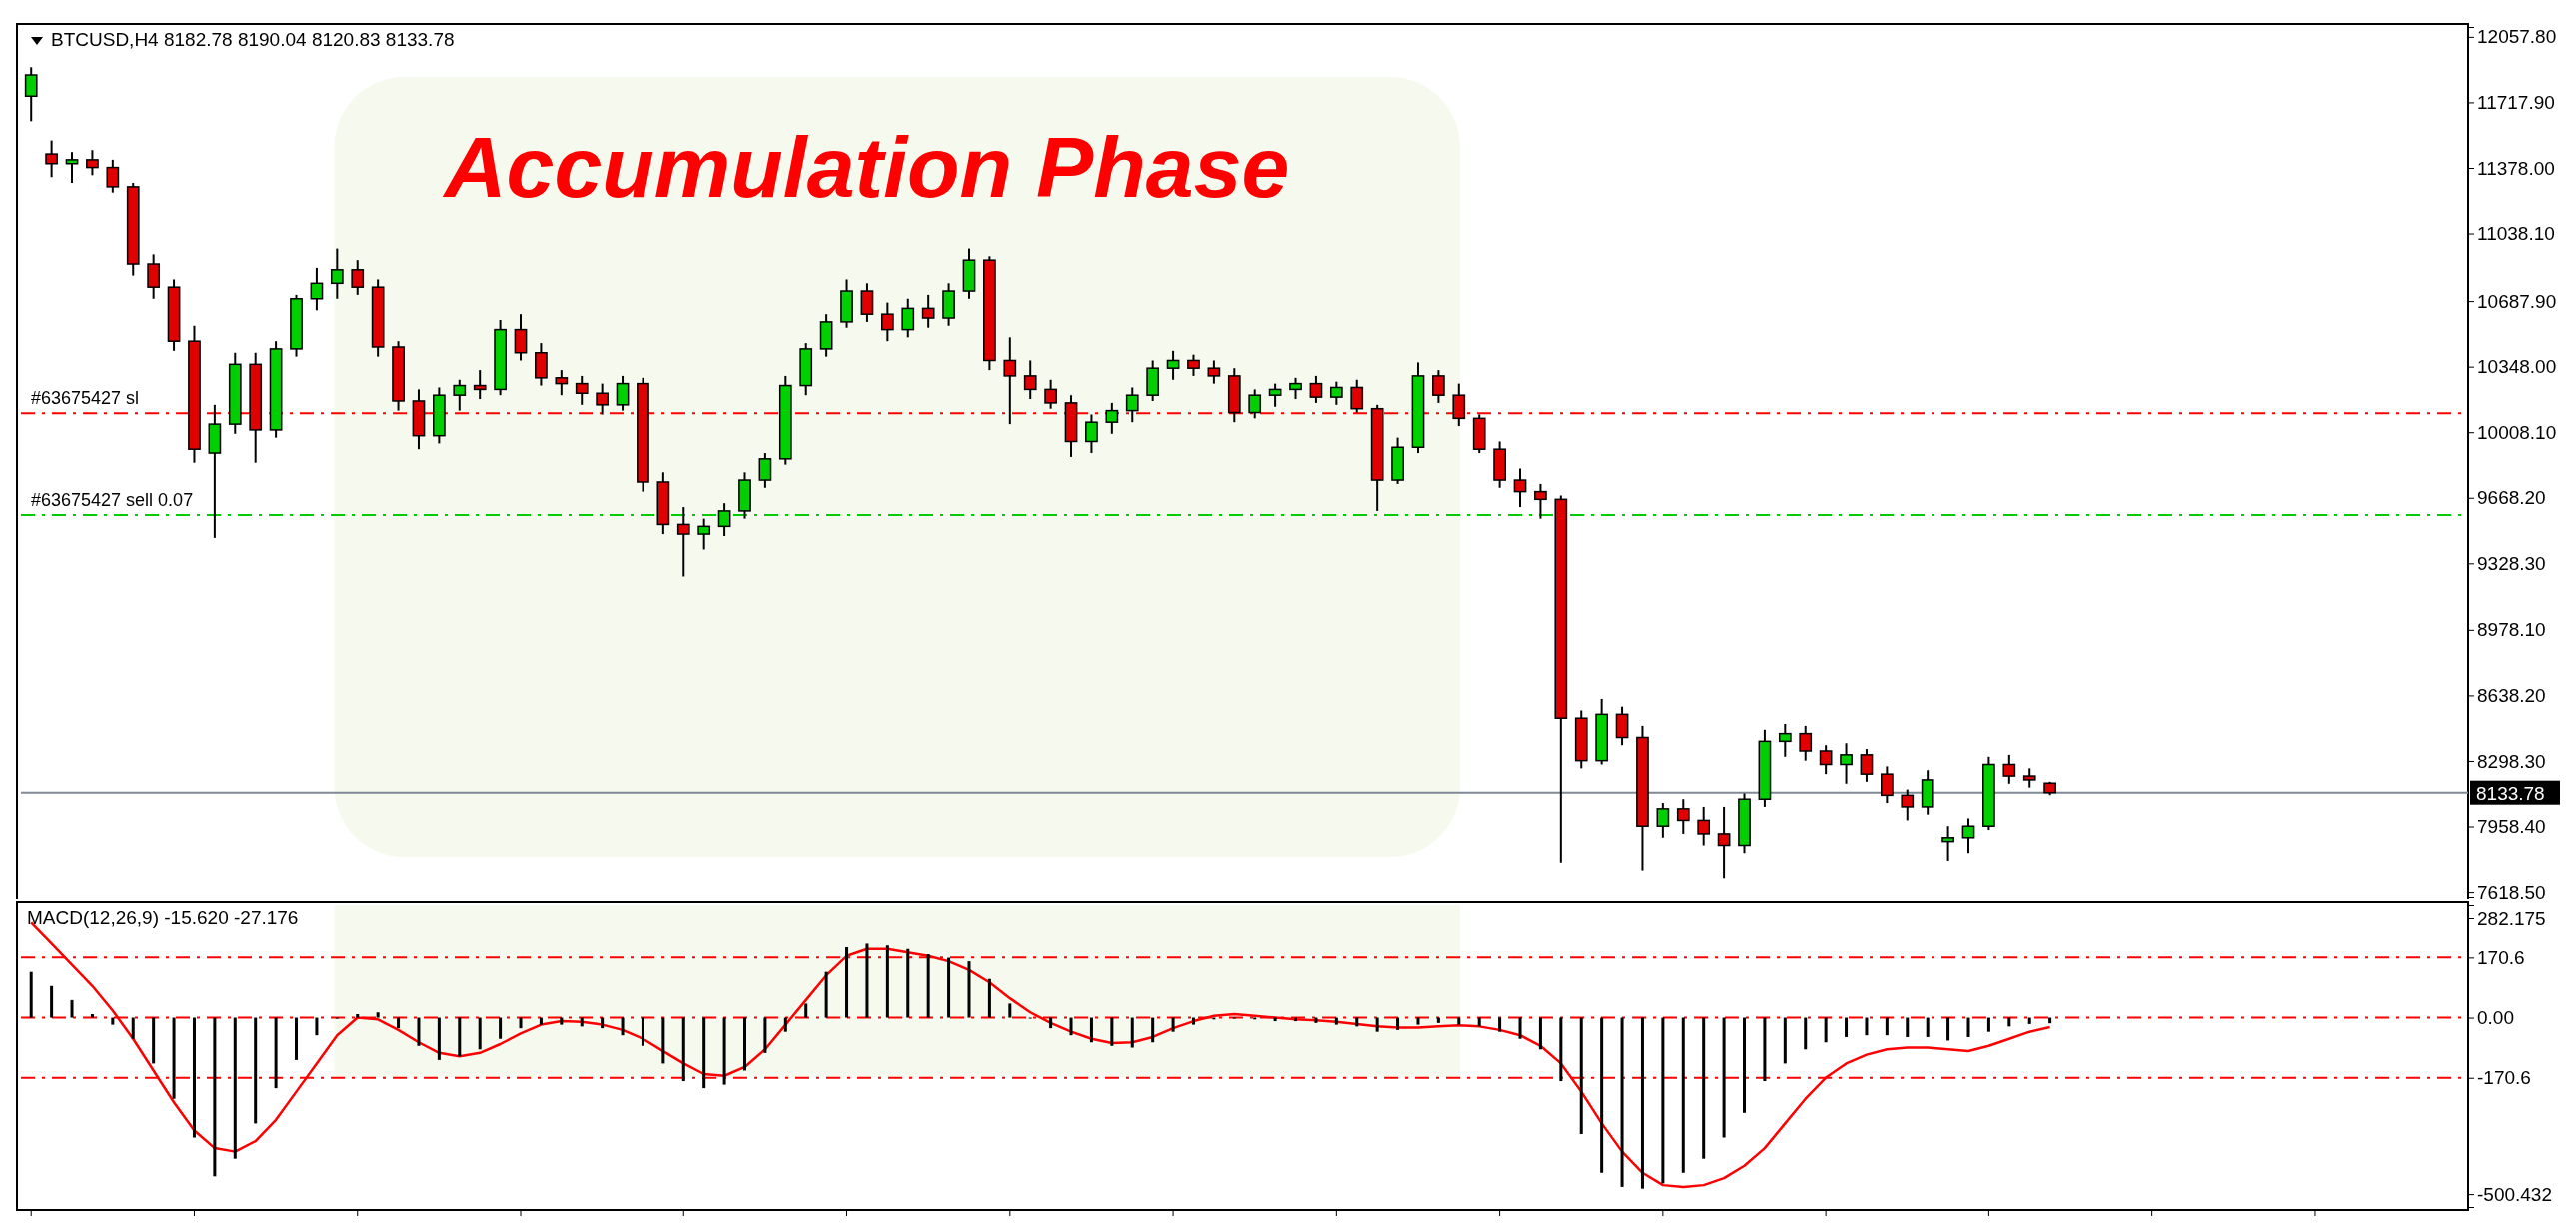 The width and height of the screenshot is (2576, 1231). What do you see at coordinates (163, 918) in the screenshot?
I see `chart-title: MACD(12,26,9) -15.620 -27.176` at bounding box center [163, 918].